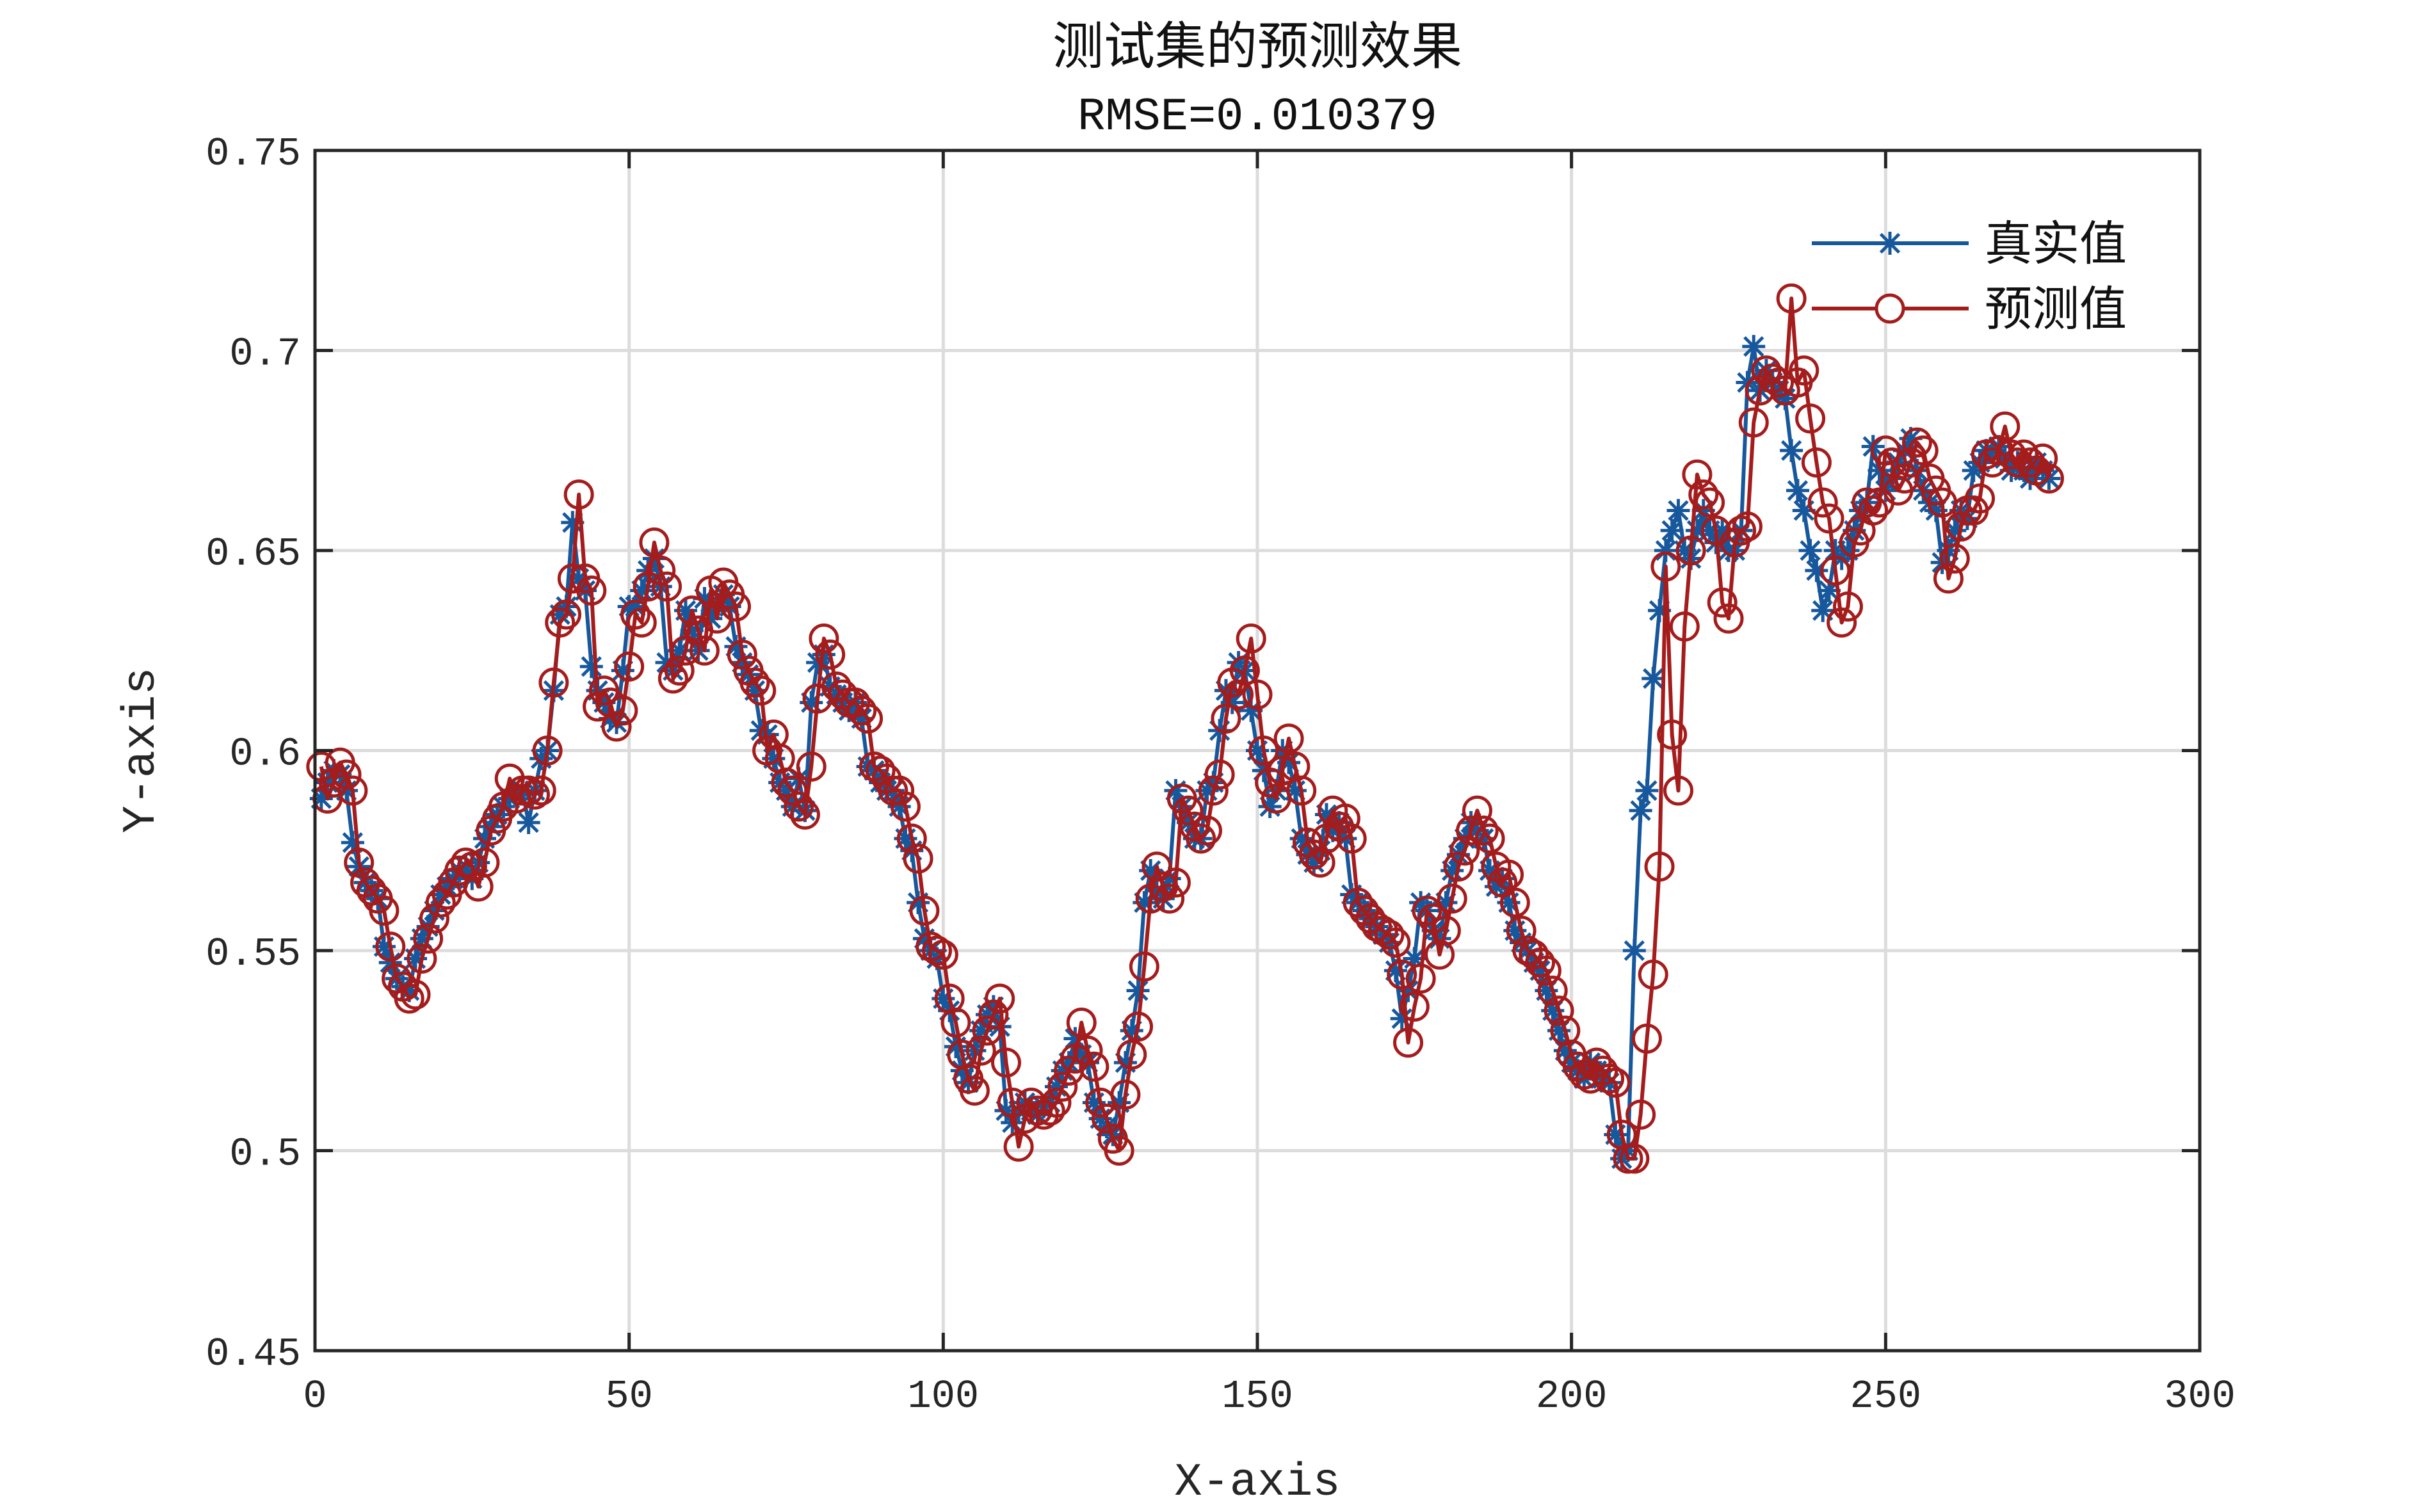 Image resolution: width=2420 pixels, height=1512 pixels. I want to click on x-tick-label: 0, so click(315, 1396).